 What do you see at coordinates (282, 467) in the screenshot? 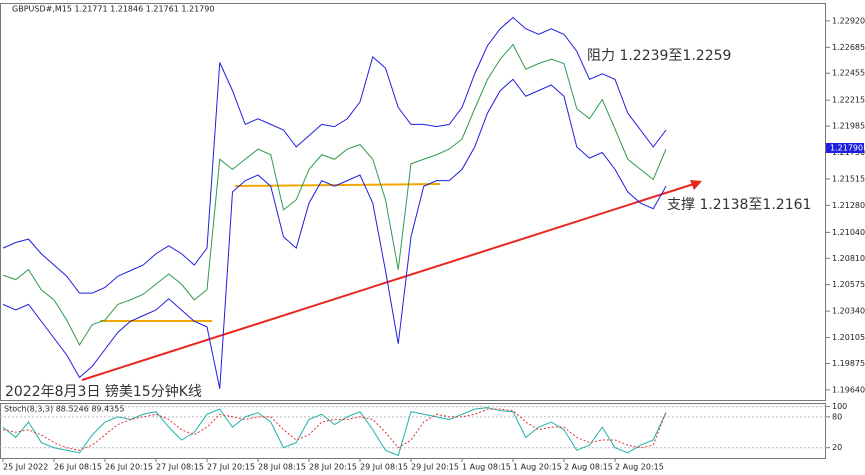
I see `x-tick-label: 28 Jul 08:15` at bounding box center [282, 467].